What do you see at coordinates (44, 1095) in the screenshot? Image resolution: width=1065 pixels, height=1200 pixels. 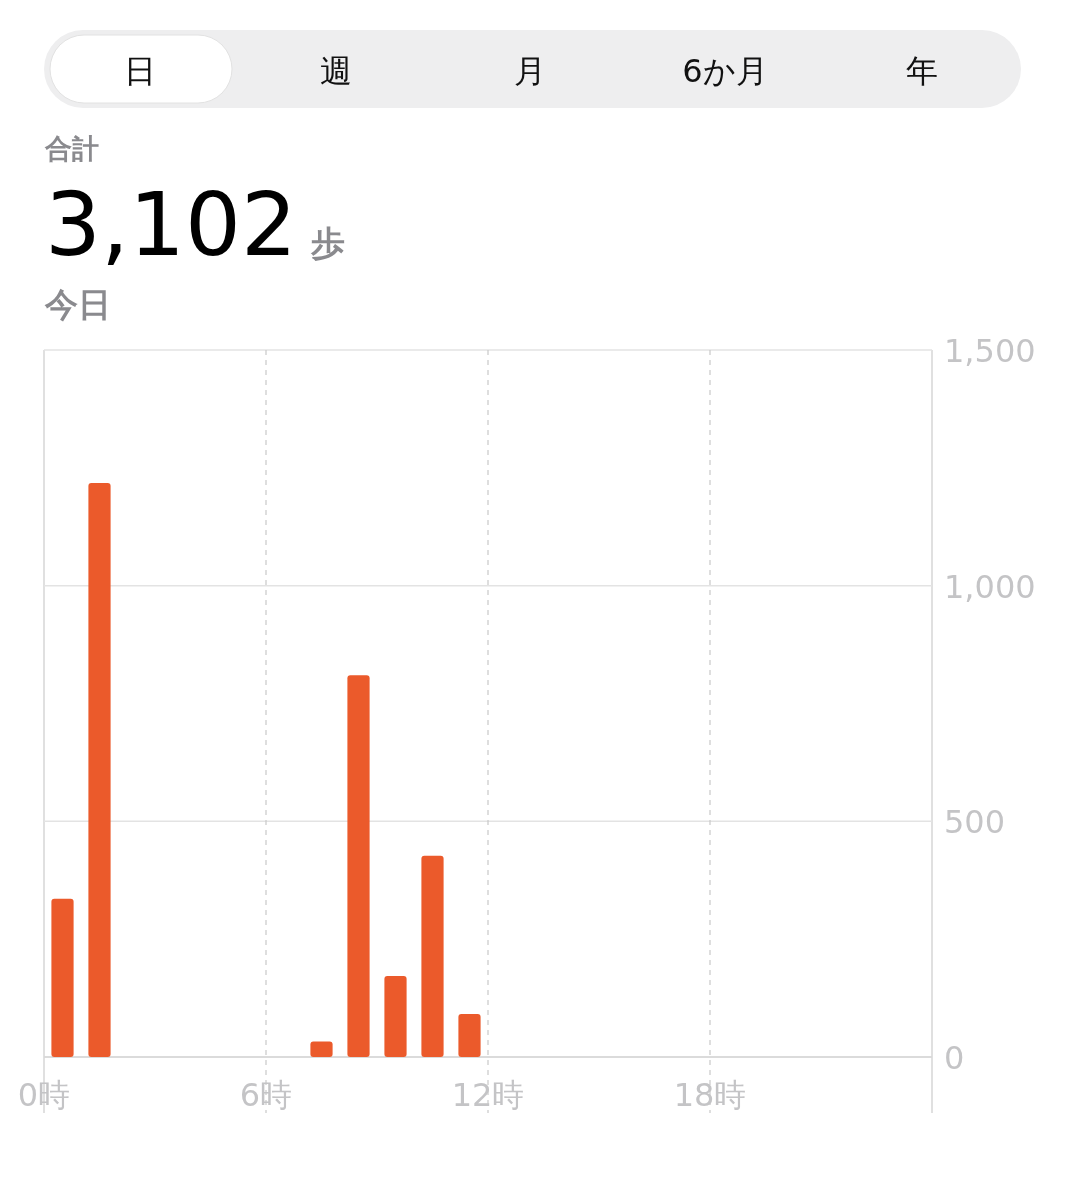 I see `x-tick-label: 0時` at bounding box center [44, 1095].